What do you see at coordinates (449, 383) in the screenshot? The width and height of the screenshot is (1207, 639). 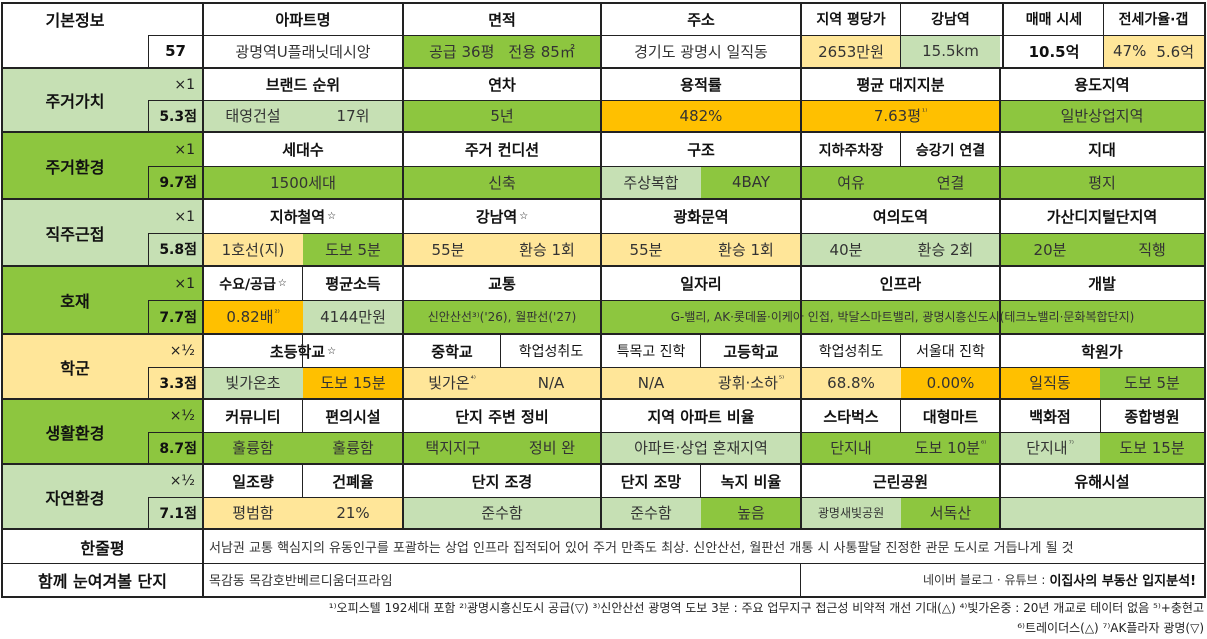 I see `middle-school-name: 빛가온` at bounding box center [449, 383].